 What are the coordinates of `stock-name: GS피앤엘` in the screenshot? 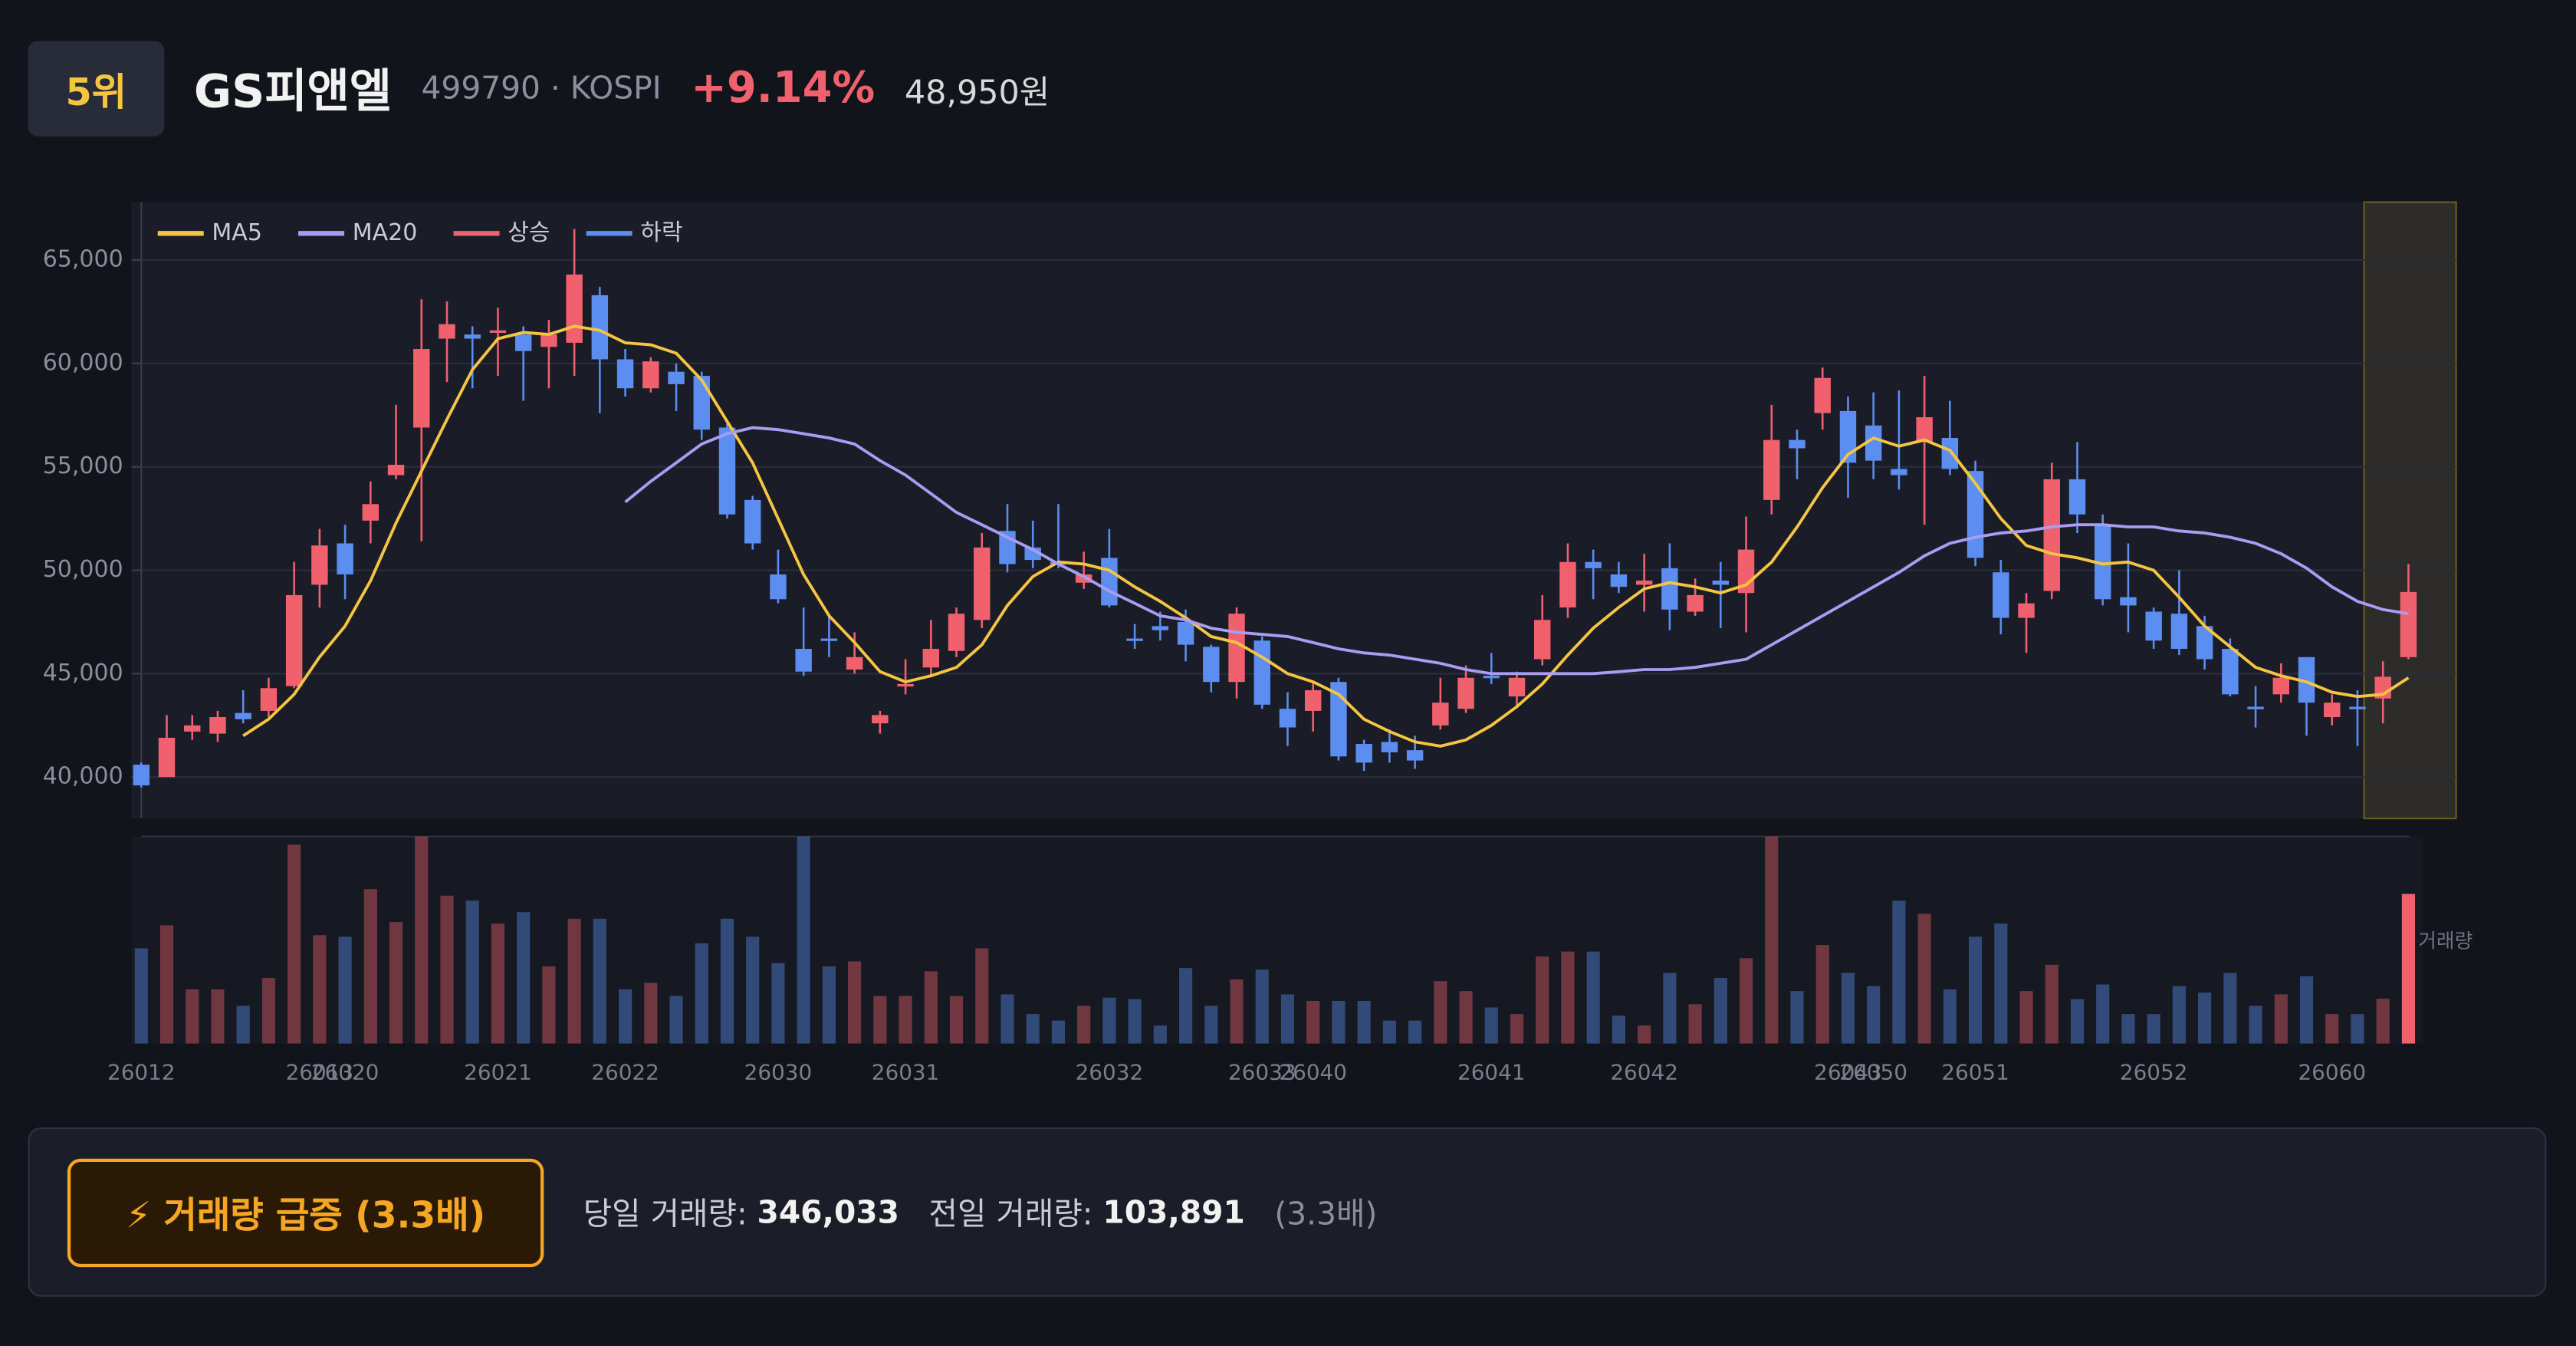 It's located at (293, 91).